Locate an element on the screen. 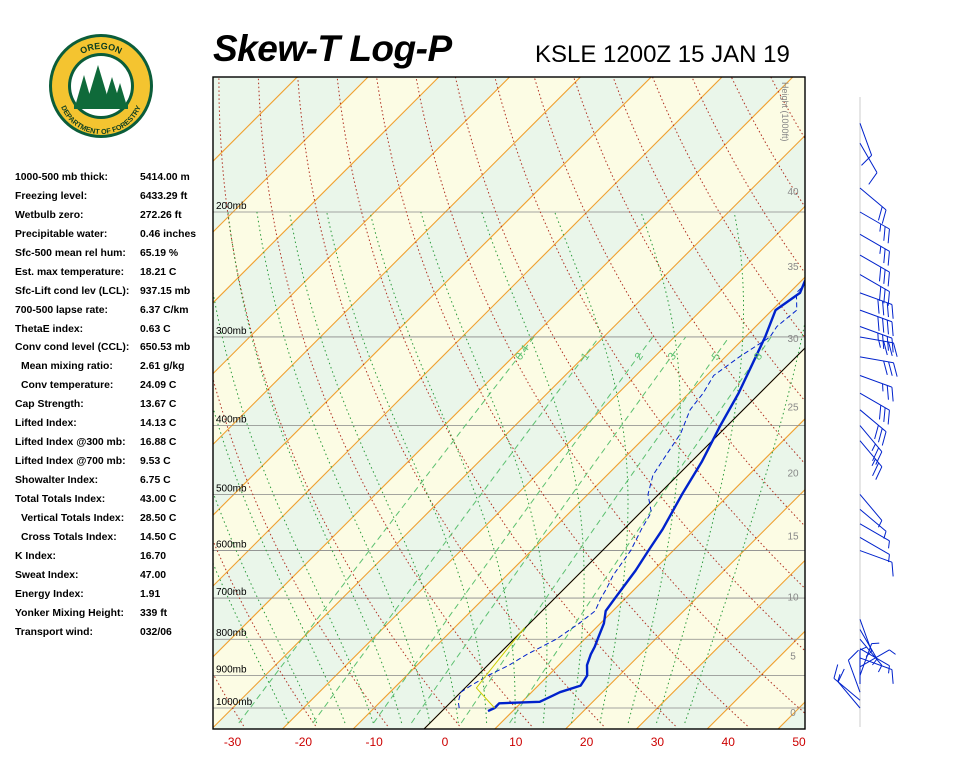  isotherm is located at coordinates (362, 226).